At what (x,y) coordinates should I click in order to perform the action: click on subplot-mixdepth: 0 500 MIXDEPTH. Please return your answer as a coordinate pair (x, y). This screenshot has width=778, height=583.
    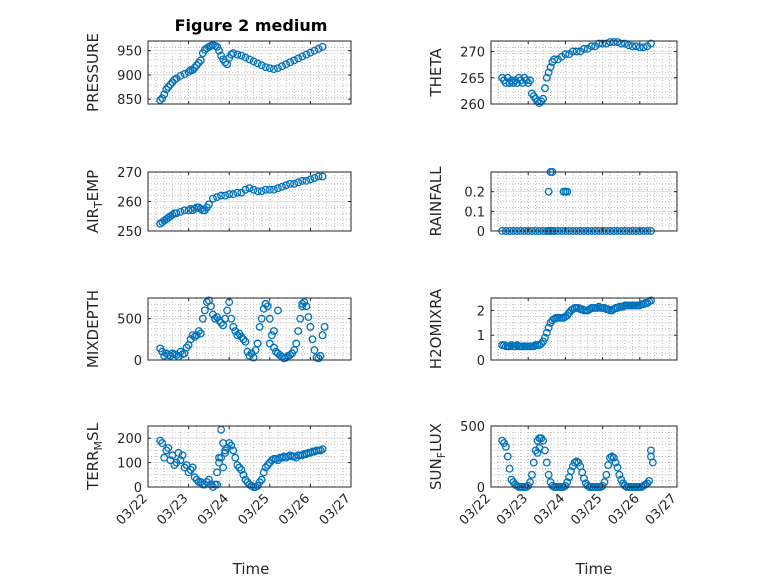
    Looking at the image, I should click on (218, 329).